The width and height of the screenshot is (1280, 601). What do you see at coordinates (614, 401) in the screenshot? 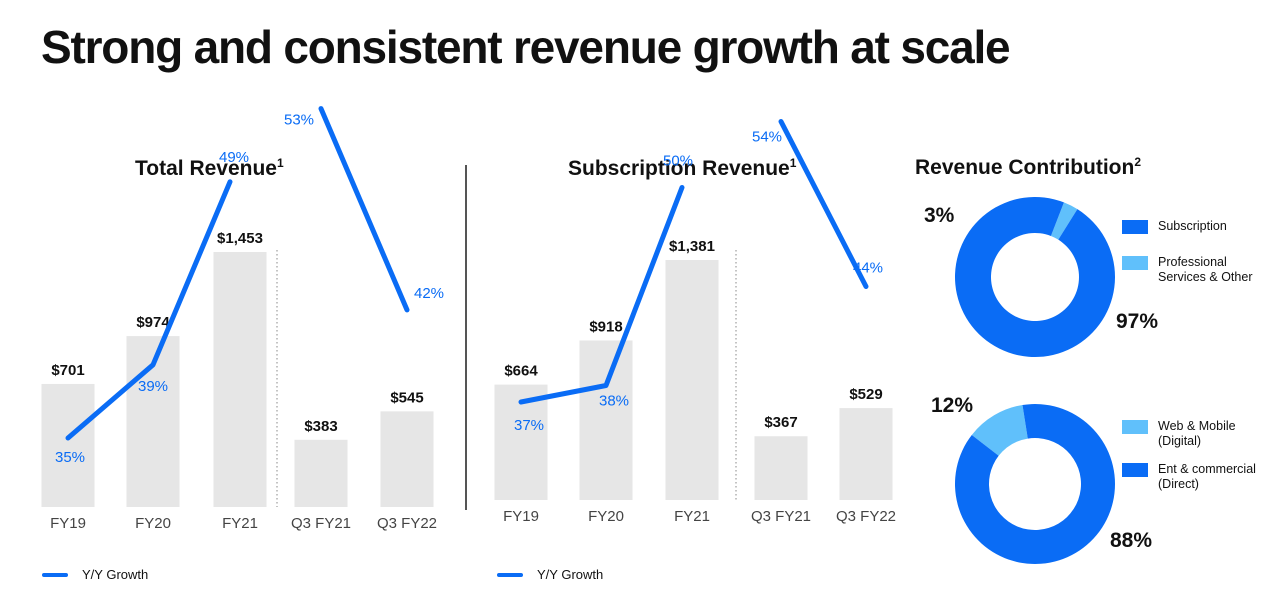
I see `growth-label: 38%` at bounding box center [614, 401].